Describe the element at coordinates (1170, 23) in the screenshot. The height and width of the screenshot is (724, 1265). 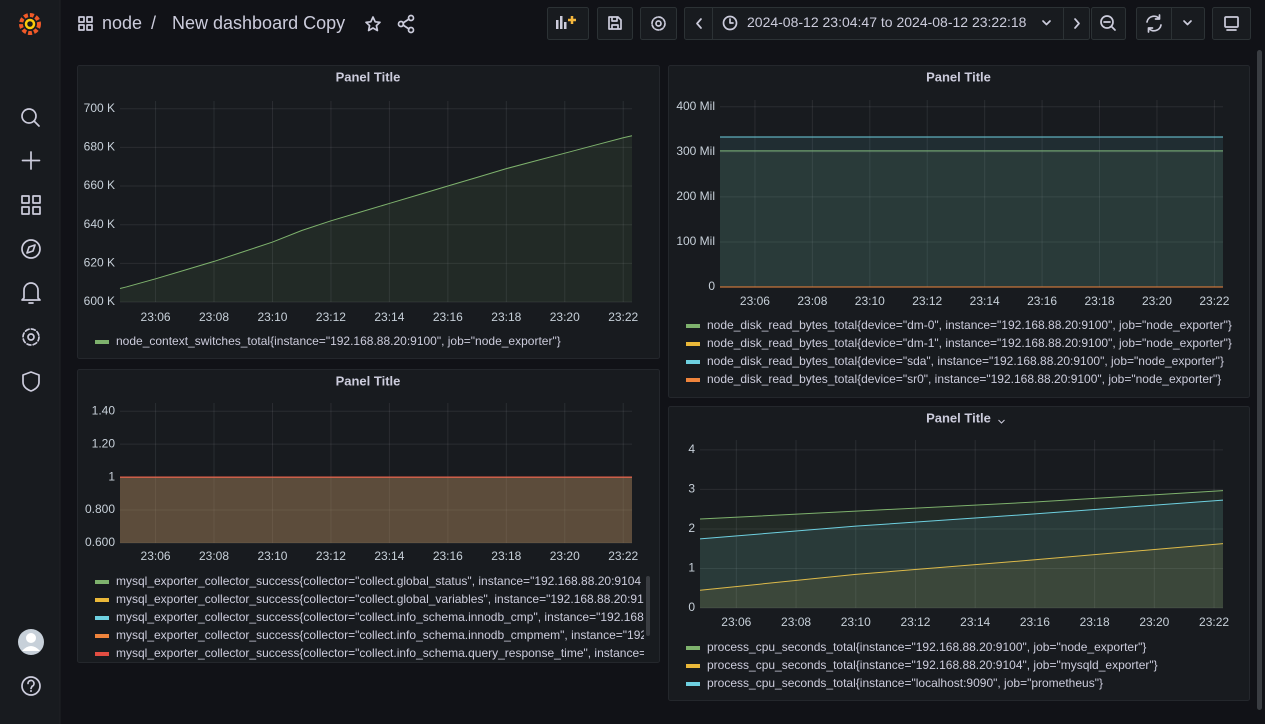
I see `refresh-button` at that location.